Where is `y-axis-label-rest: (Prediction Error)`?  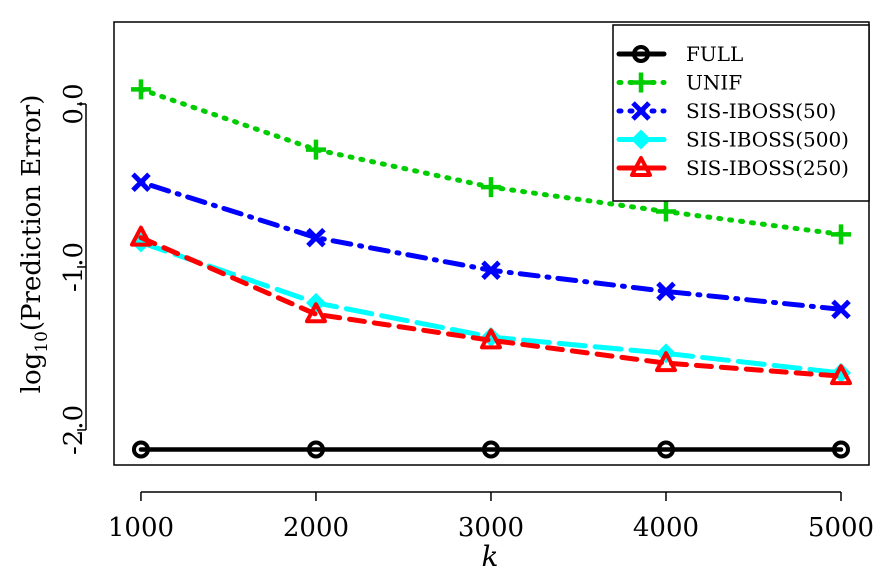 y-axis-label-rest: (Prediction Error) is located at coordinates (32, 213).